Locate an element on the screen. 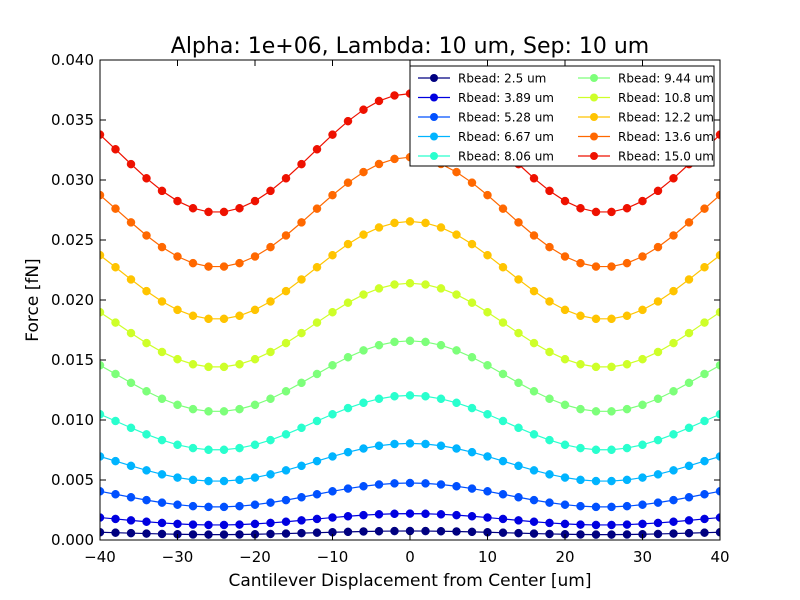 The width and height of the screenshot is (800, 600). x-tick-label: −30 is located at coordinates (178, 557).